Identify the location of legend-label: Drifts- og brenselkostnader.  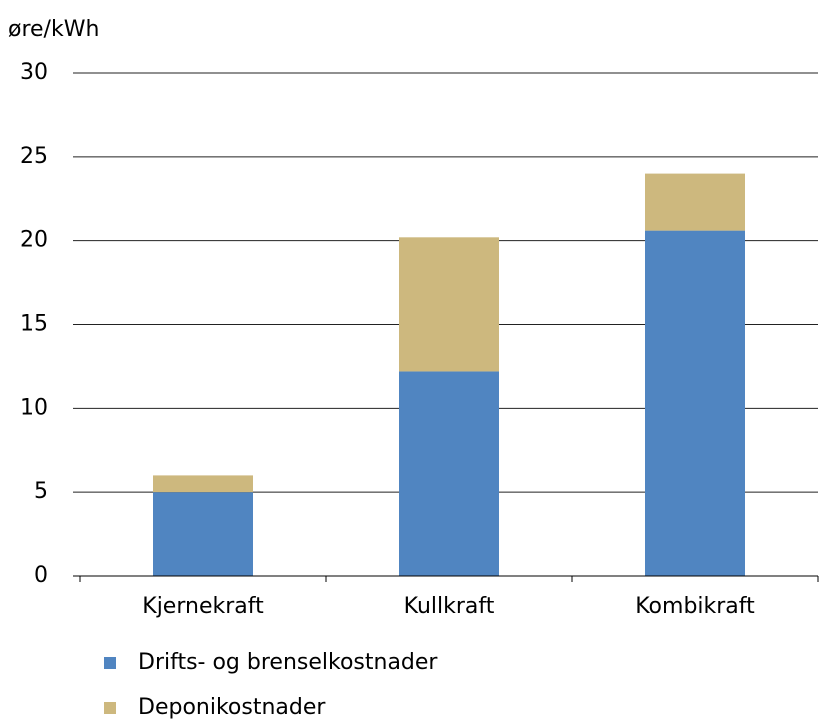
(288, 662).